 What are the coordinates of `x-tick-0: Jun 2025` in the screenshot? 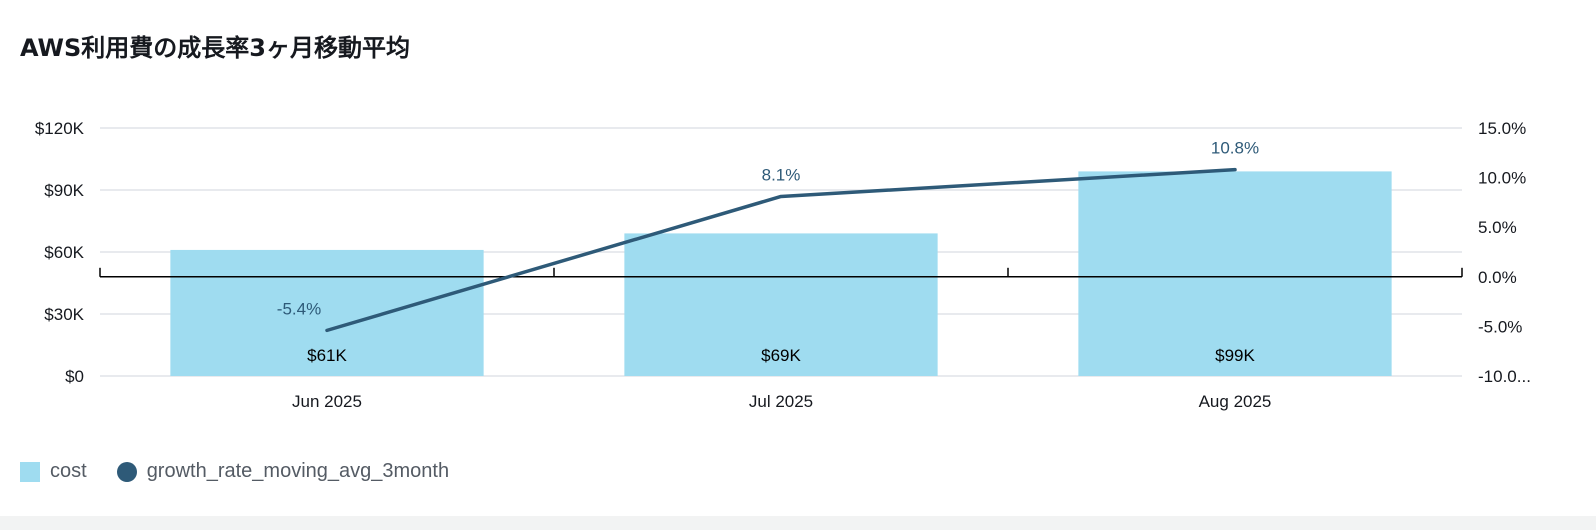 It's located at (327, 401).